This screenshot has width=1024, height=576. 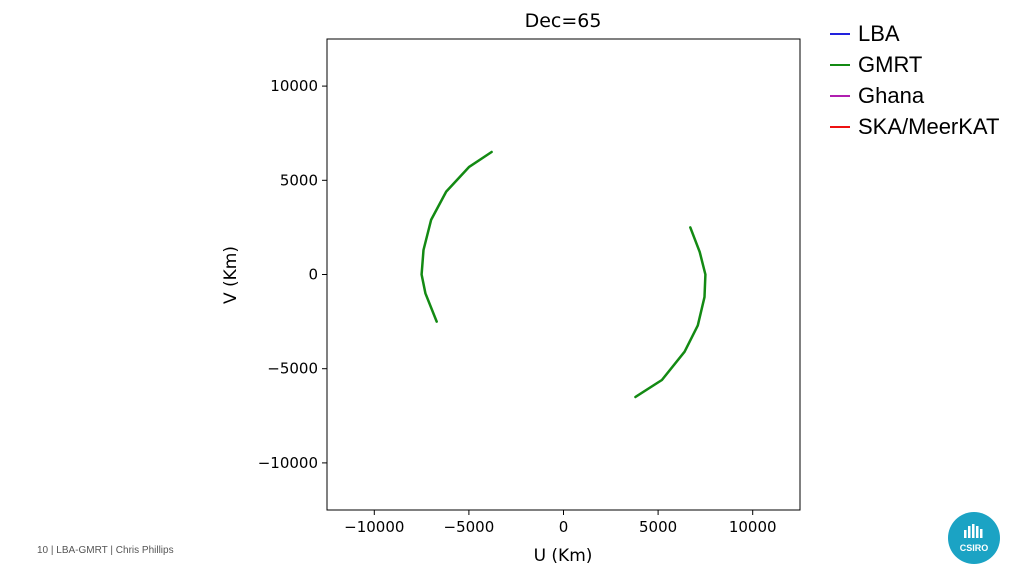 What do you see at coordinates (288, 463) in the screenshot?
I see `y-tick-label: −10000` at bounding box center [288, 463].